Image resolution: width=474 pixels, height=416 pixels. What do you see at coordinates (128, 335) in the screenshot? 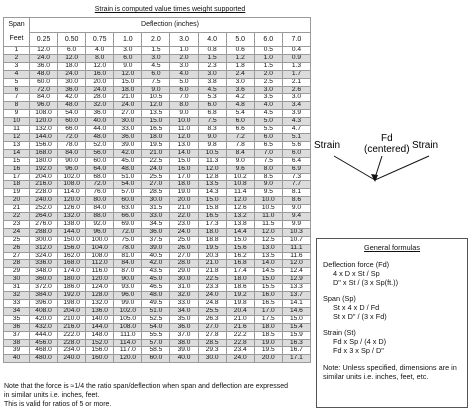
I see `strain-cell: 111.0` at bounding box center [128, 335].